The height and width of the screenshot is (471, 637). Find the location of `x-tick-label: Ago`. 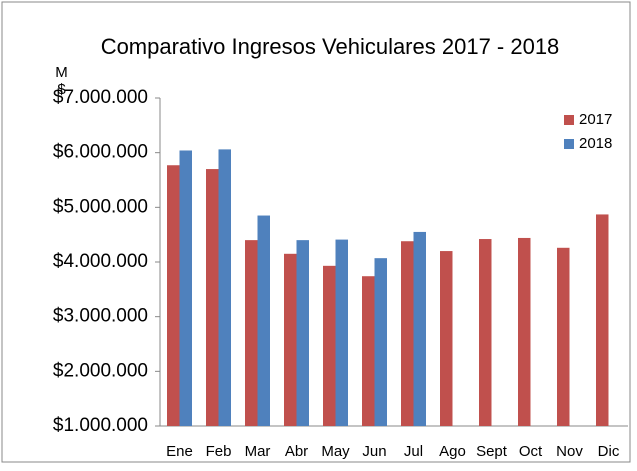

x-tick-label: Ago is located at coordinates (452, 451).